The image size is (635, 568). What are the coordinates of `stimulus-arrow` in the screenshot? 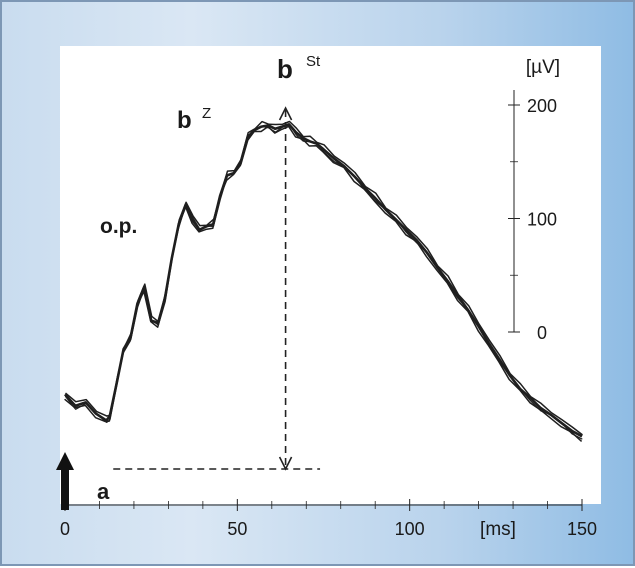 It's located at (65, 481).